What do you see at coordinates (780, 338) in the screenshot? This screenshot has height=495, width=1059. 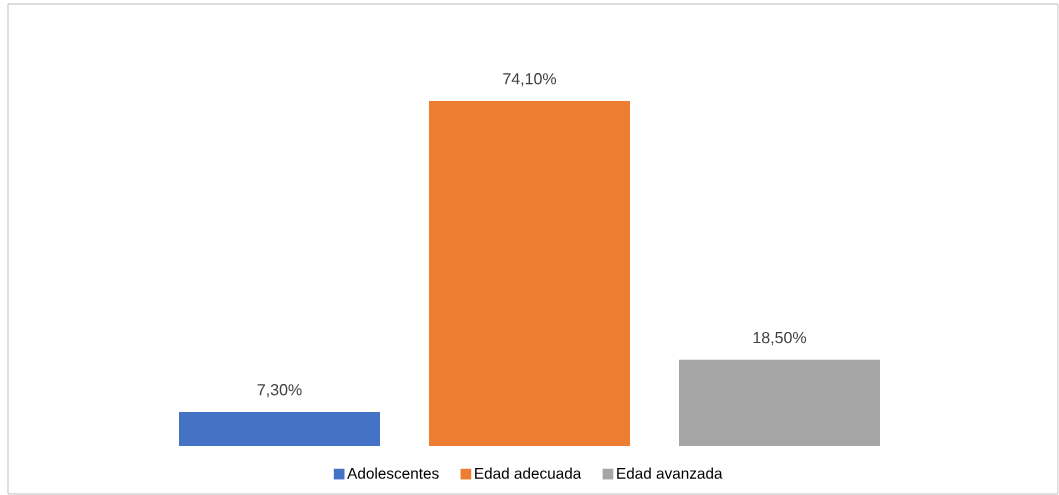 I see `data-label: 18,50%` at bounding box center [780, 338].